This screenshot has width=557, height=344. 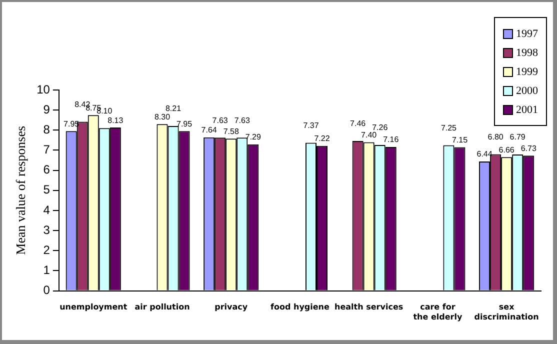 What do you see at coordinates (46, 229) in the screenshot?
I see `y-tick-label: 3` at bounding box center [46, 229].